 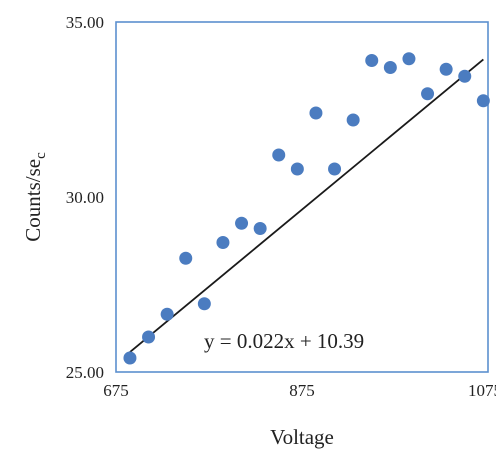 What do you see at coordinates (284, 341) in the screenshot?
I see `equation-label: y = 0.022x + 10.39` at bounding box center [284, 341].